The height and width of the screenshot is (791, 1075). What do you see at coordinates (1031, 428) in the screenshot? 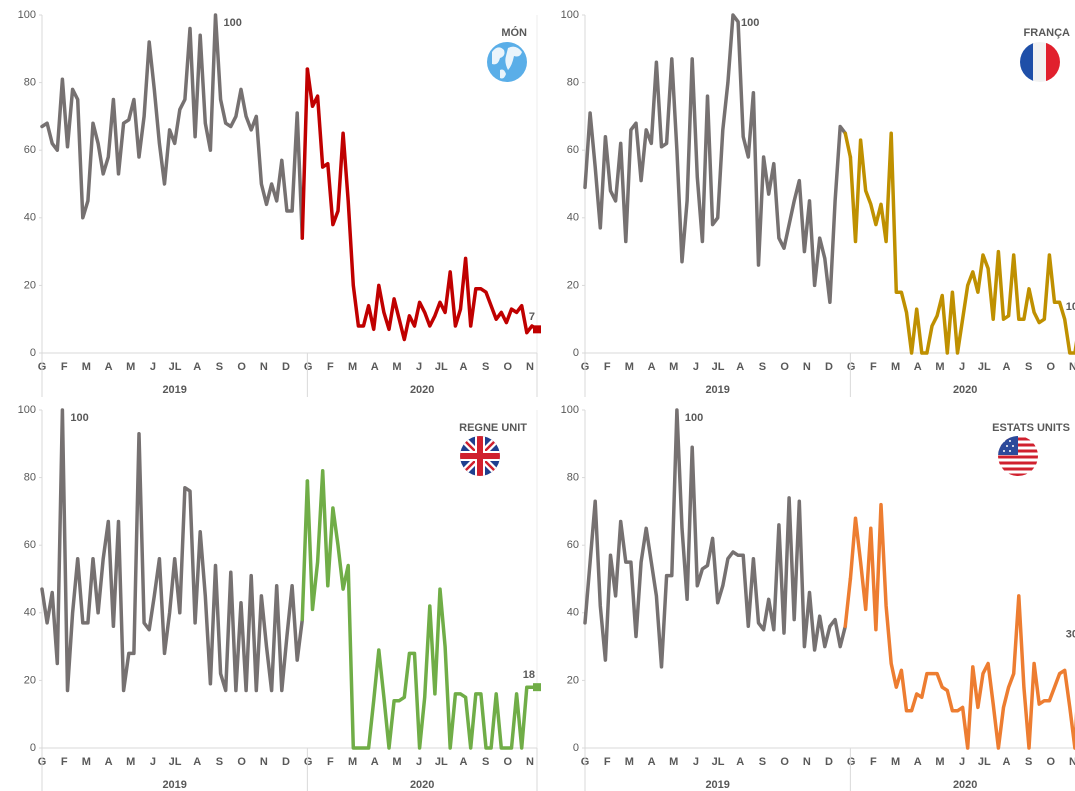
I see `panel-title: ESTATS UNITS` at bounding box center [1031, 428].